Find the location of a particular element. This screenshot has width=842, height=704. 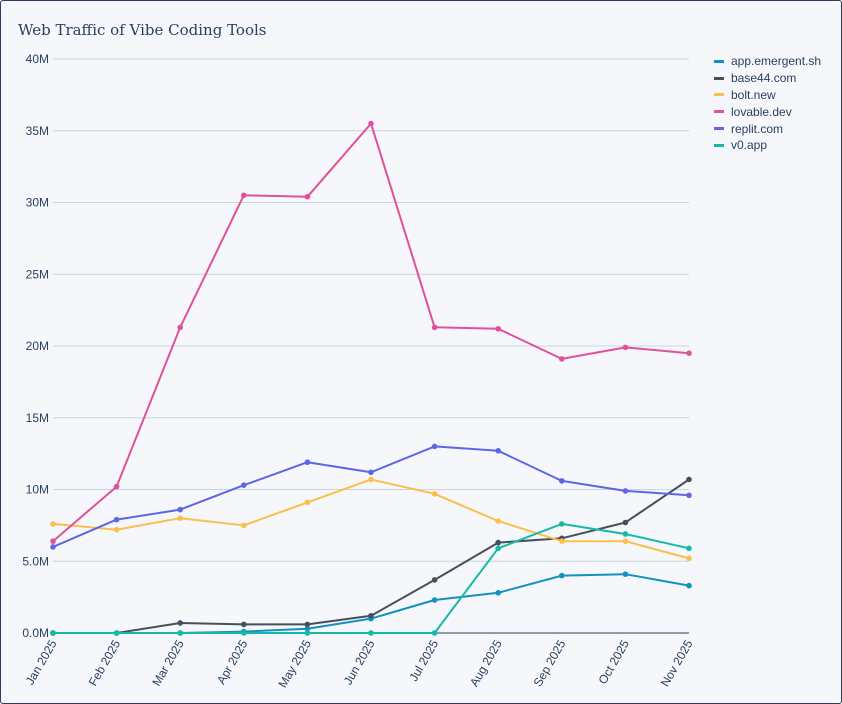

legend-item-v0-app: v0.app is located at coordinates (767, 145).